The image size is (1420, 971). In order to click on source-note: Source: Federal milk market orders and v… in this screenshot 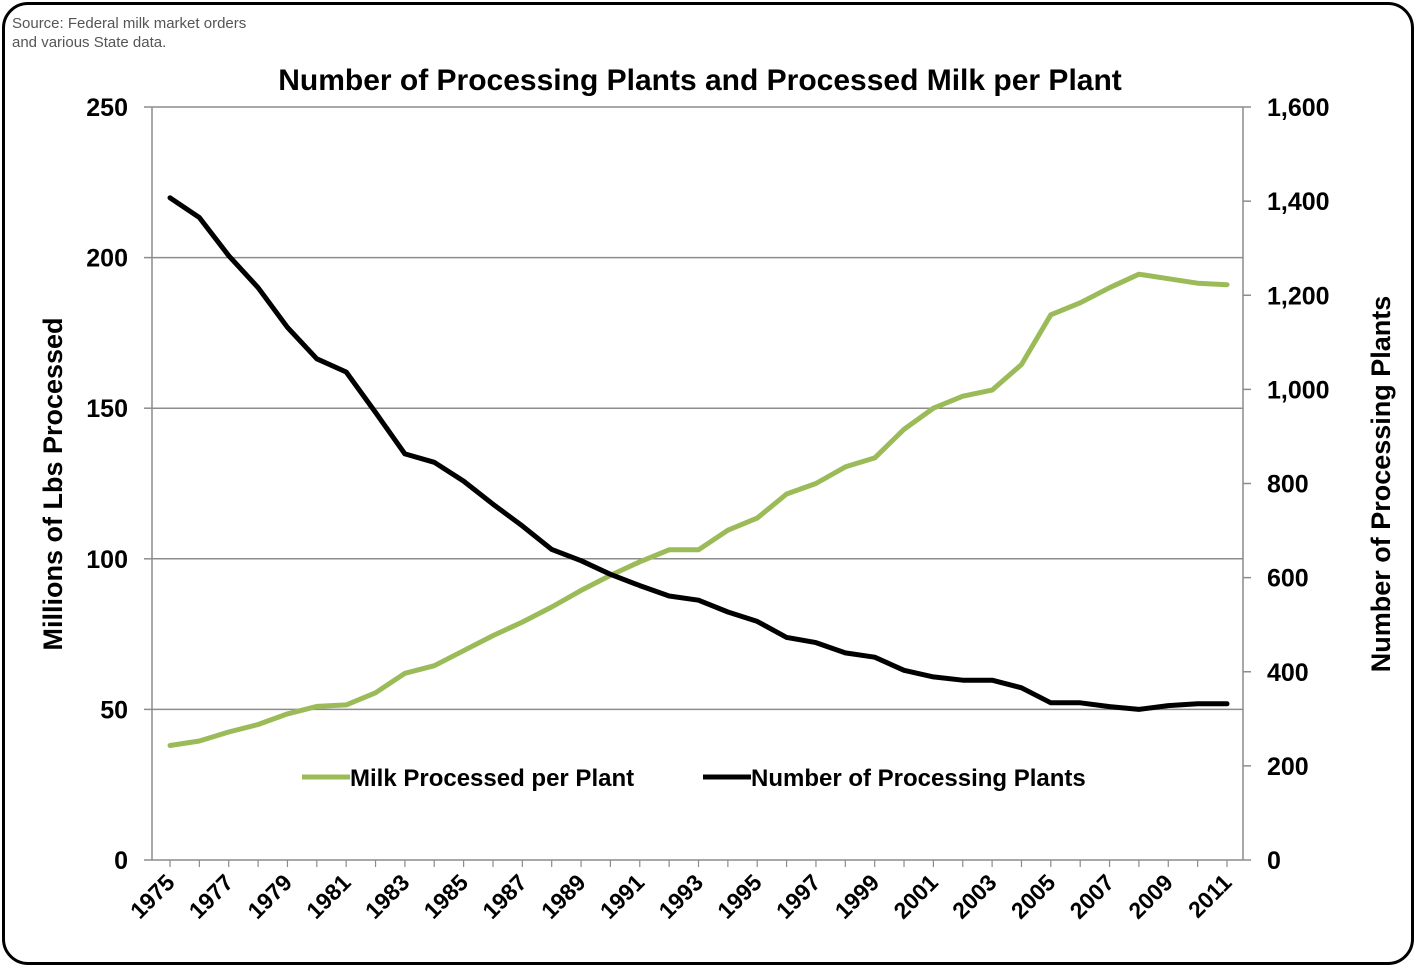, I will do `click(129, 33)`.